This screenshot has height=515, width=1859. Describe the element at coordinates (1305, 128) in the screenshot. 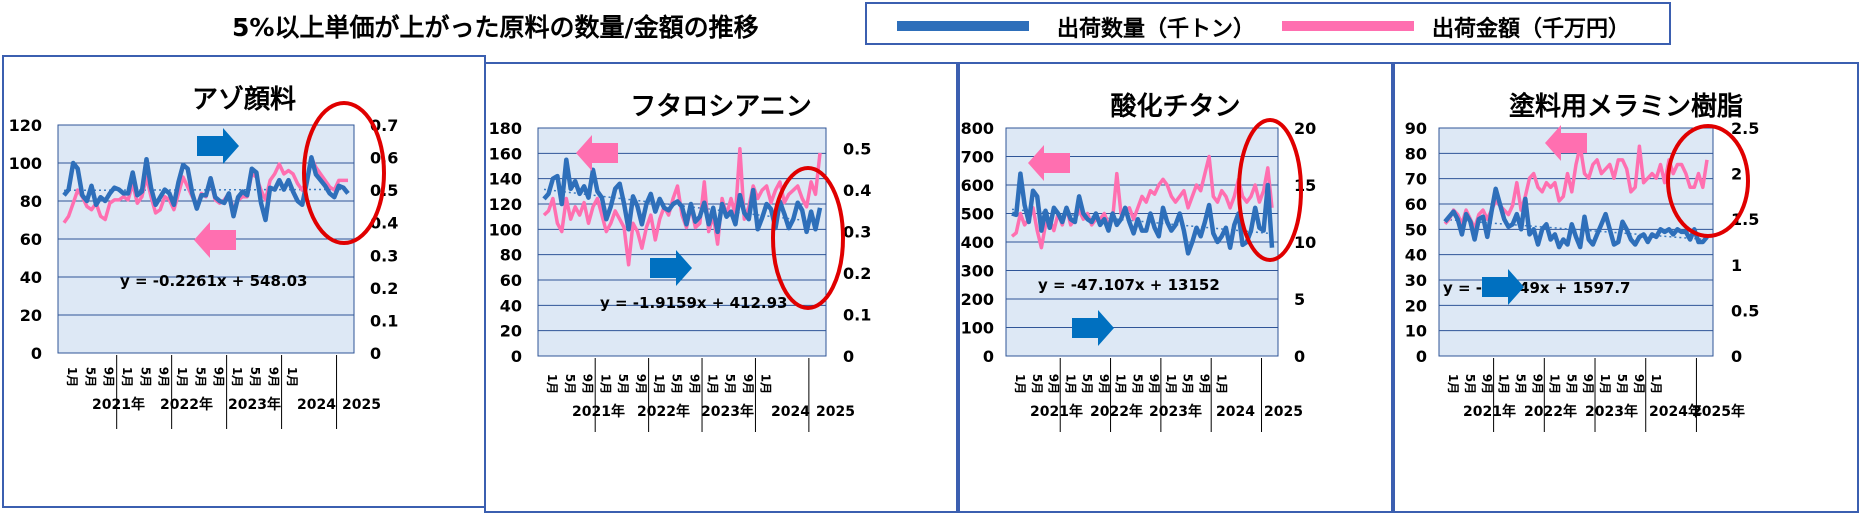

I see `y-tick-label-right: 20` at that location.